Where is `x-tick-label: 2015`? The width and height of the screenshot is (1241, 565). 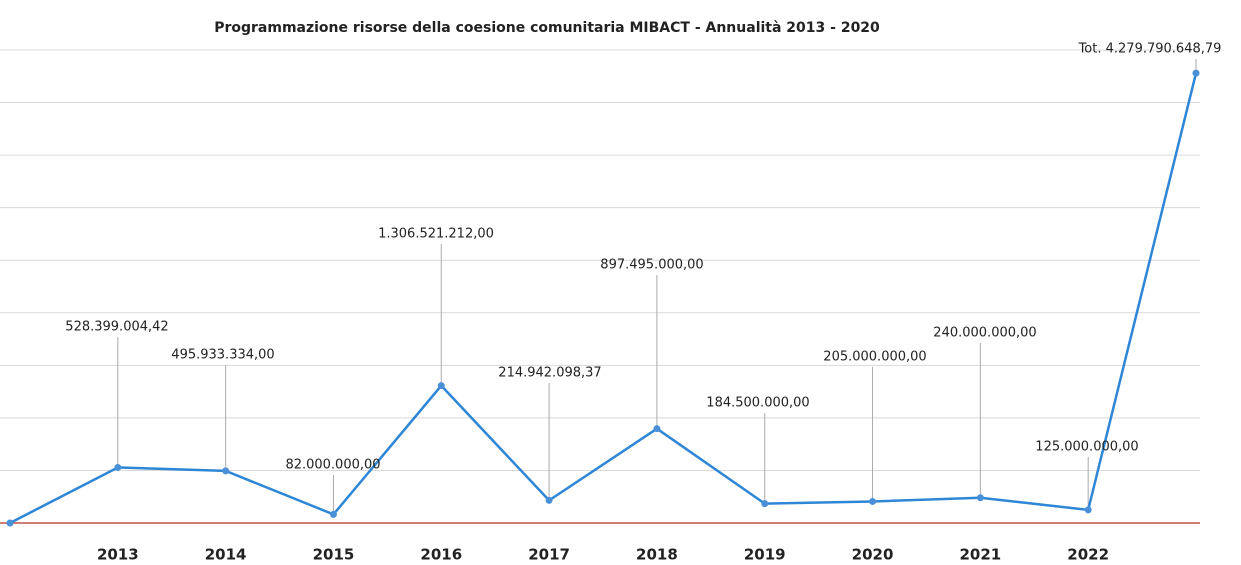 x-tick-label: 2015 is located at coordinates (334, 555).